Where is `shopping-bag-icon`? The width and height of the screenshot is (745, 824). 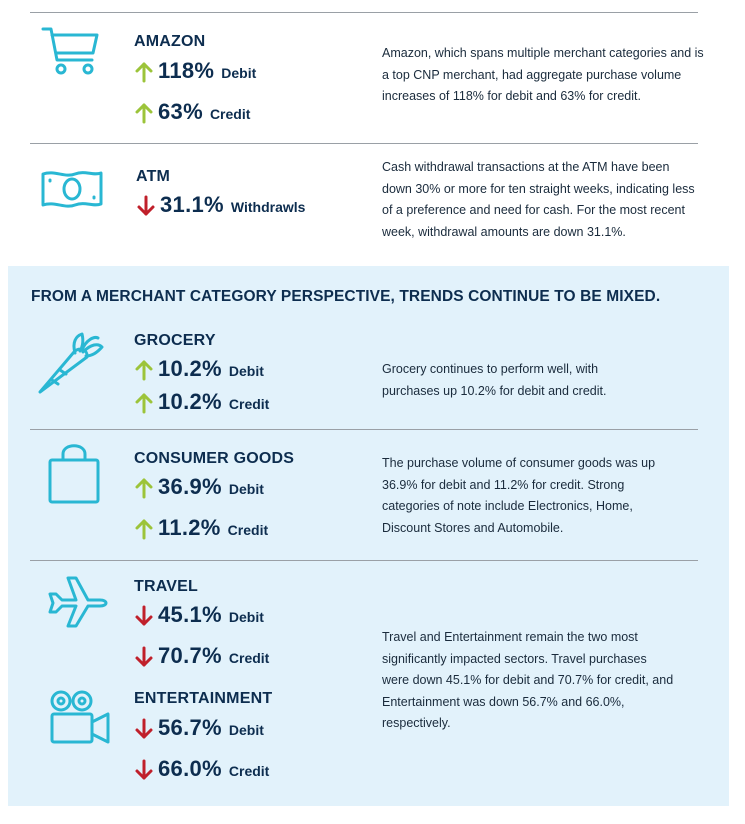
shopping-bag-icon is located at coordinates (74, 473).